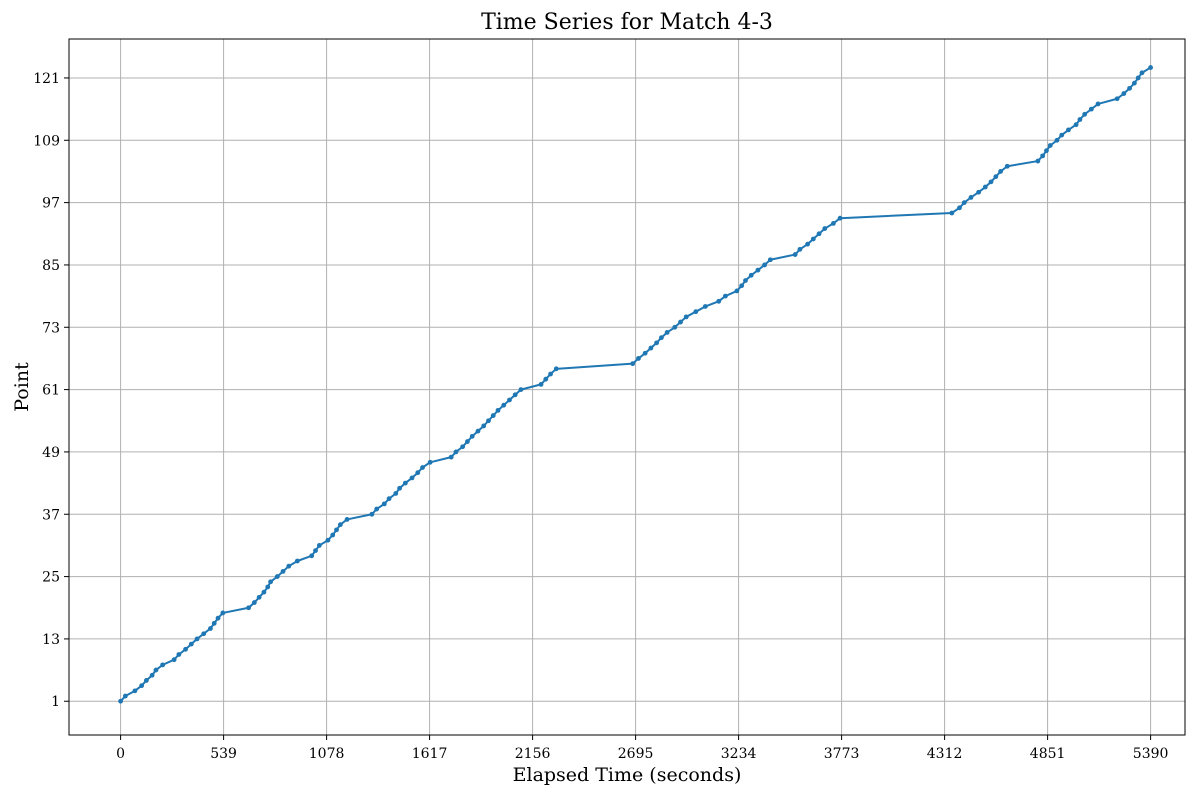 Image resolution: width=1200 pixels, height=800 pixels. Describe the element at coordinates (51, 453) in the screenshot. I see `y-tick-label: 49` at that location.